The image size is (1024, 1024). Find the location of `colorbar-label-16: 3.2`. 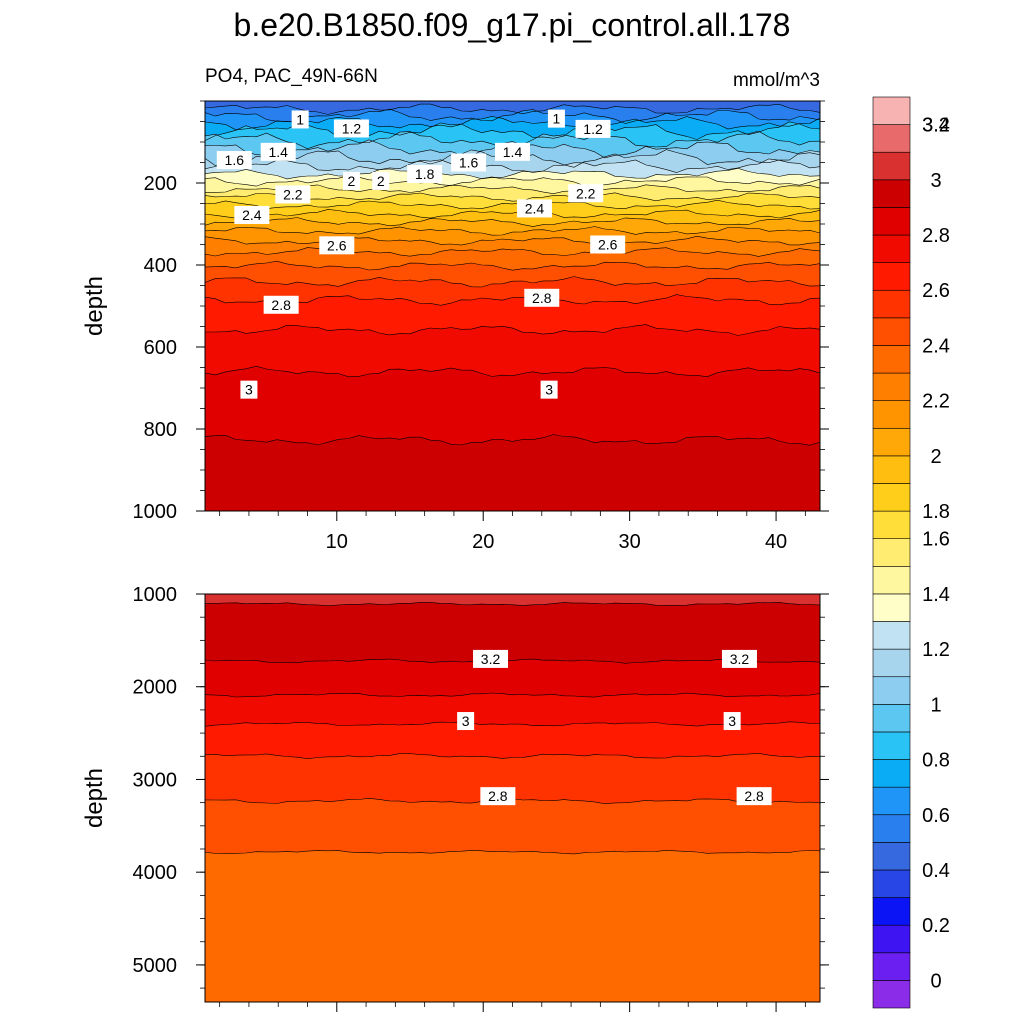

colorbar-label-16: 3.2 is located at coordinates (936, 126).